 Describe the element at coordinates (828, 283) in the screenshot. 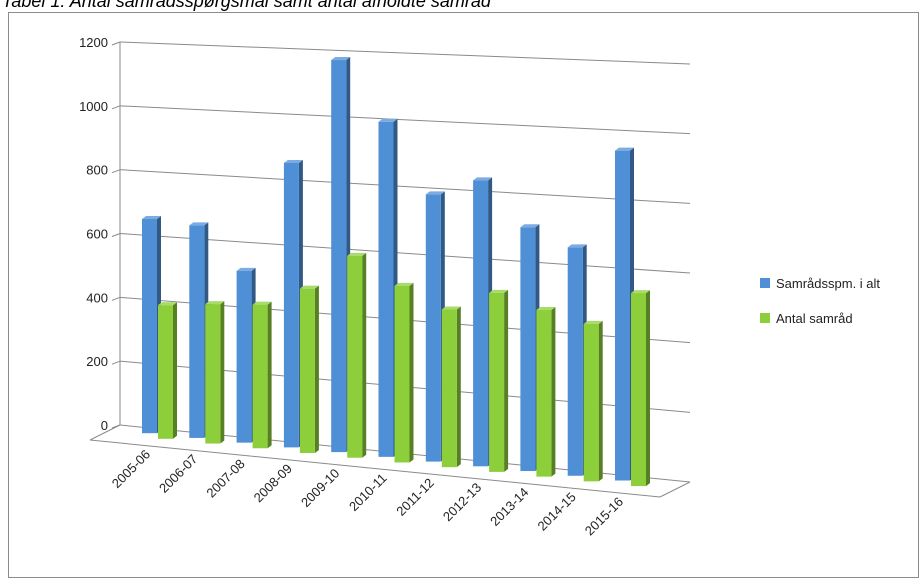

I see `legend-label: Samrådsspm. i alt` at that location.